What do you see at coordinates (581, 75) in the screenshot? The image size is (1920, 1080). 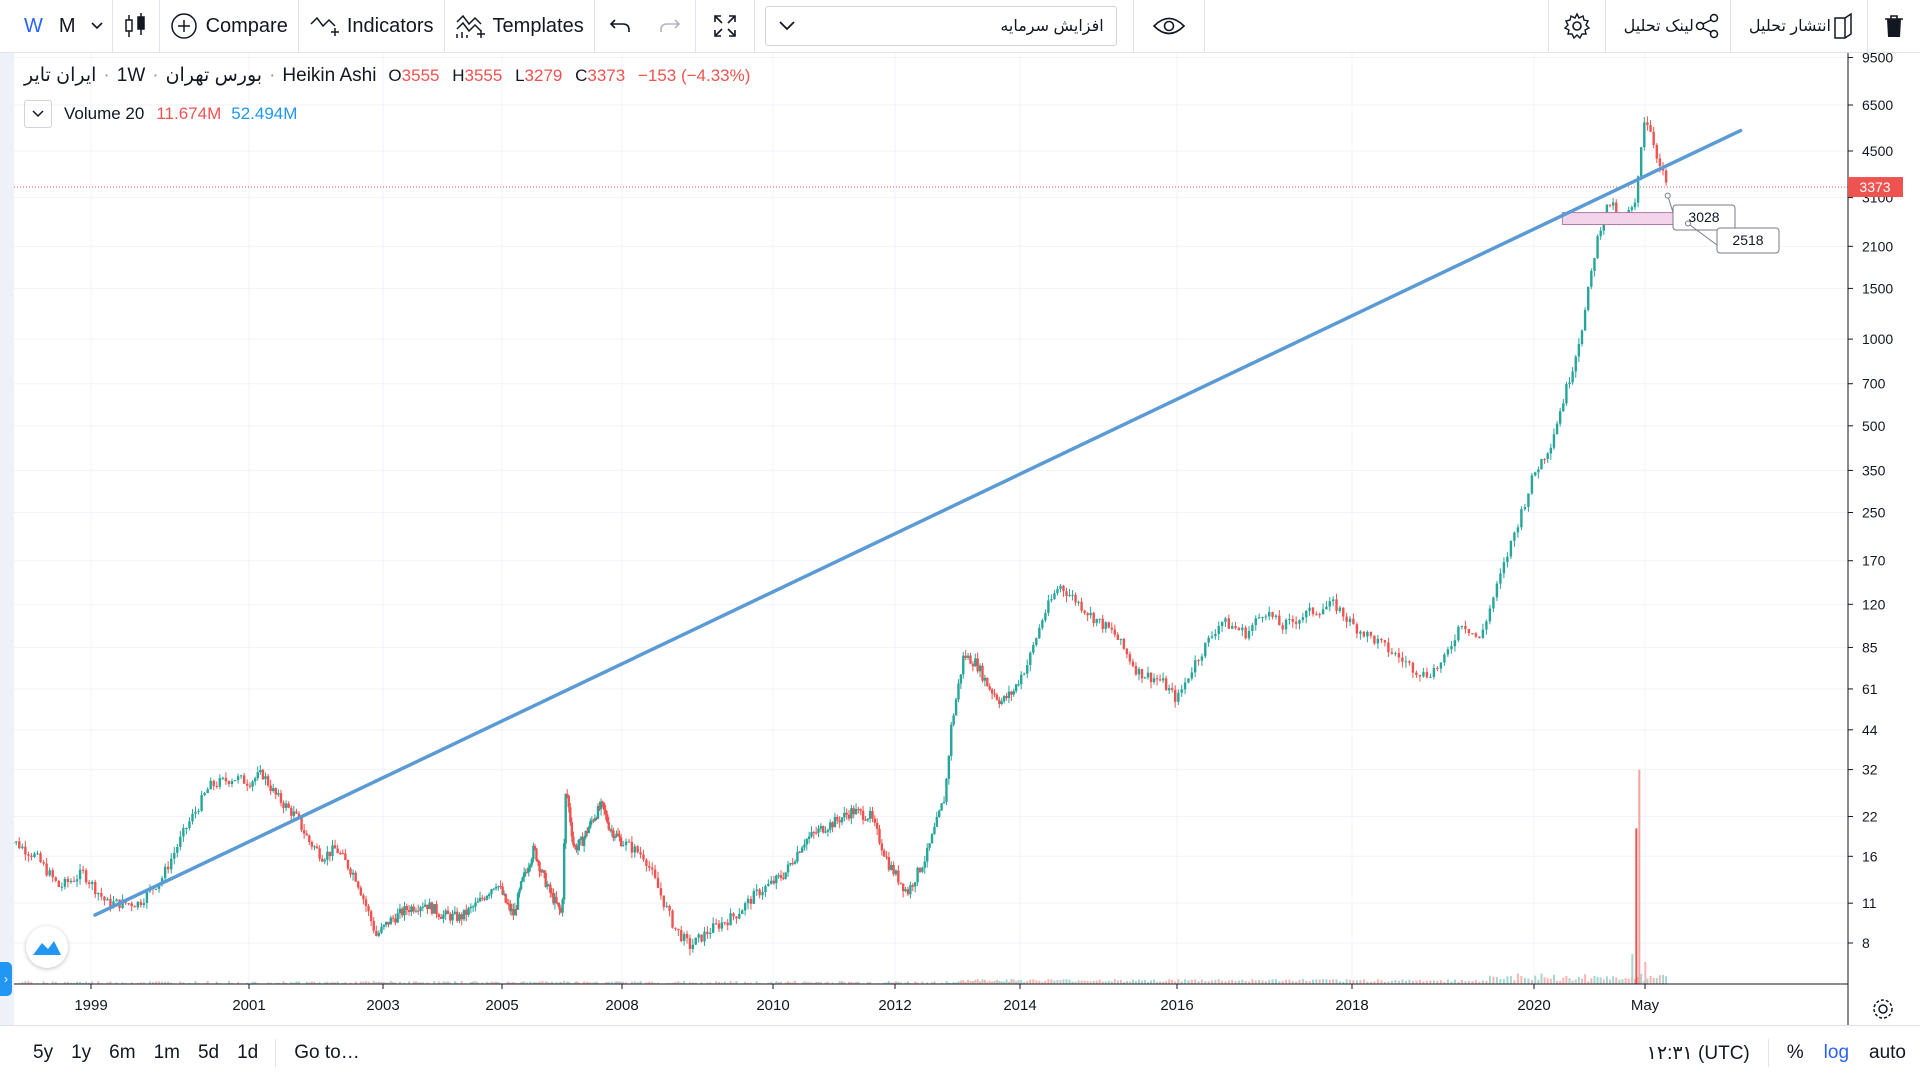 I see `close-key: C` at bounding box center [581, 75].